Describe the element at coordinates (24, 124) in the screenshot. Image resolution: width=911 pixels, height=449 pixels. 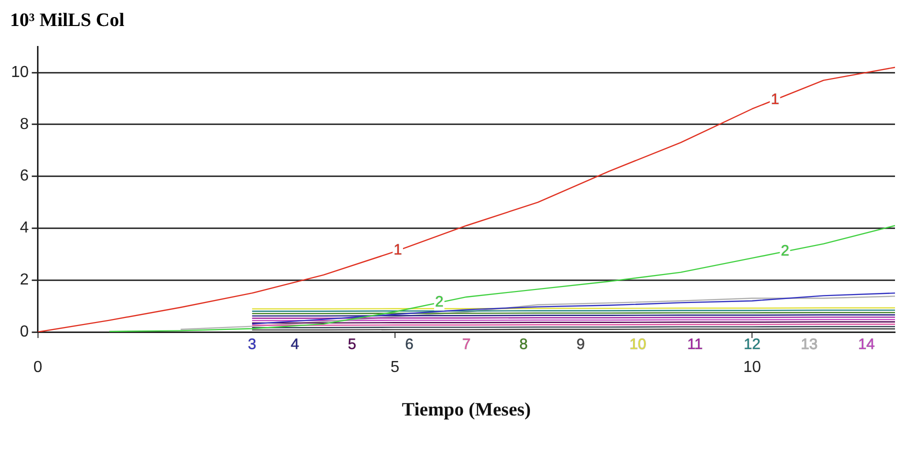
I see `y-tick-label: 8` at that location.